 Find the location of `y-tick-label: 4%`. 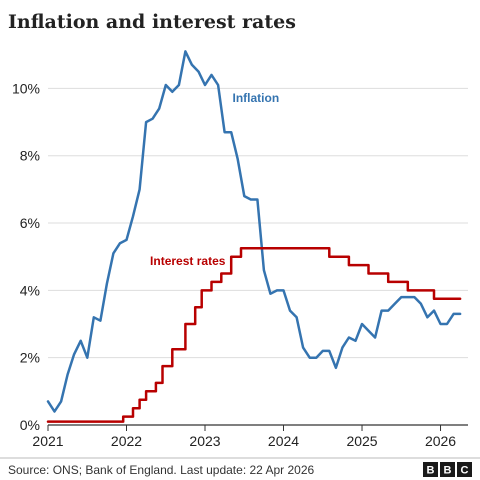

y-tick-label: 4% is located at coordinates (30, 290).